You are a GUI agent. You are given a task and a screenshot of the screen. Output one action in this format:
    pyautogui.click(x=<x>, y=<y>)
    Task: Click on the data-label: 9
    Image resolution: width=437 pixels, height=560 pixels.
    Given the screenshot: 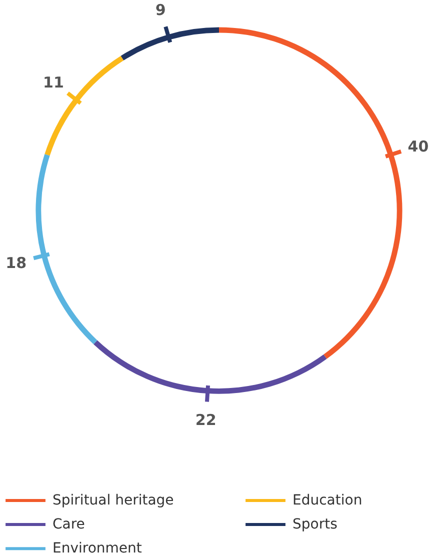 What is the action you would take?
    pyautogui.click(x=160, y=9)
    